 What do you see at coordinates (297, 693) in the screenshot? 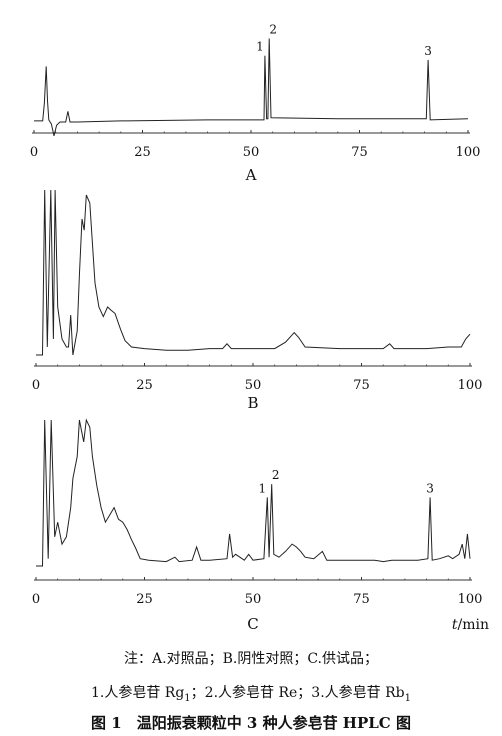
I see `note-re-rb1-text: ；2.人参皂苷 Re；3.人参皂苷 Rb` at bounding box center [297, 693].